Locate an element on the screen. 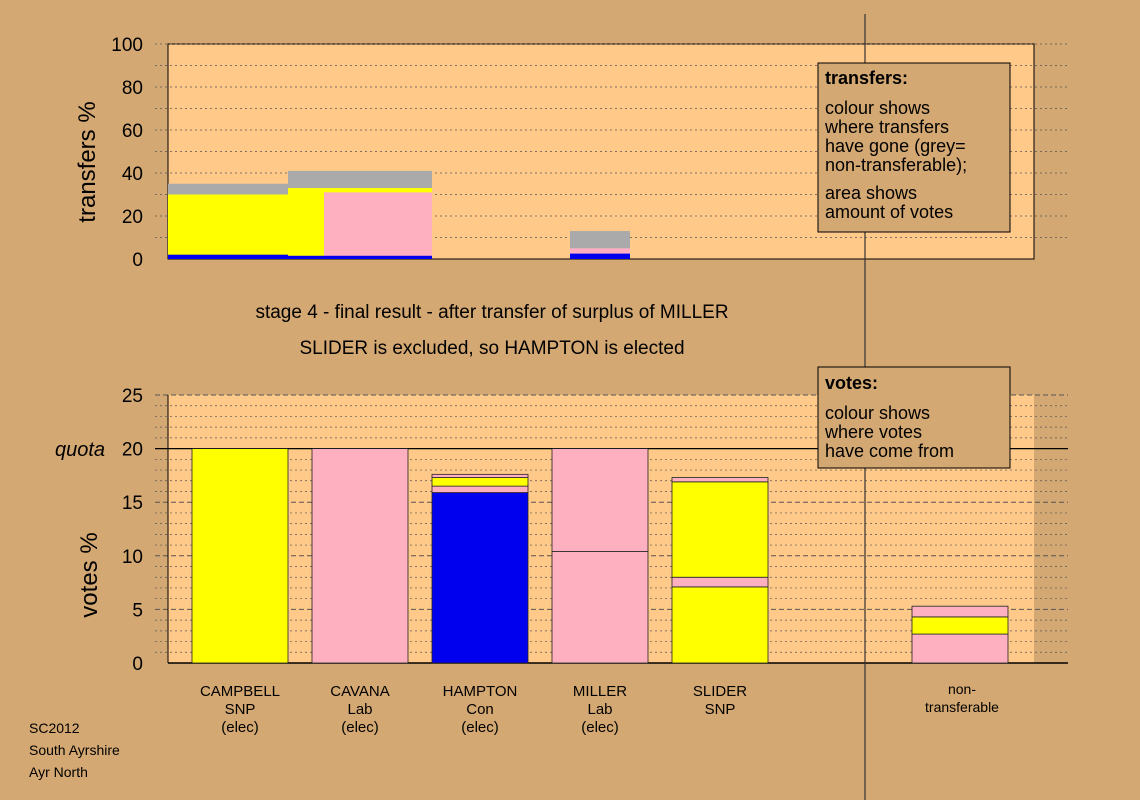  candidate-label: HAMPTON Con (elec) is located at coordinates (480, 709).